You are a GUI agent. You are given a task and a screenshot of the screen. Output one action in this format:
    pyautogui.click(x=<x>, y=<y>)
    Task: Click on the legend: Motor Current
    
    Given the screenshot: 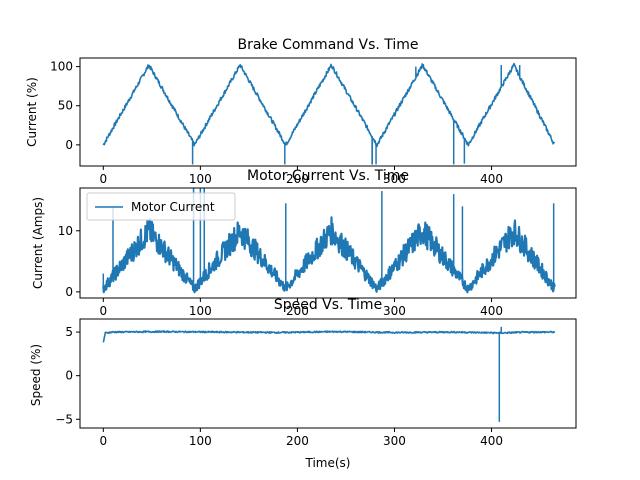 What is the action you would take?
    pyautogui.click(x=161, y=206)
    